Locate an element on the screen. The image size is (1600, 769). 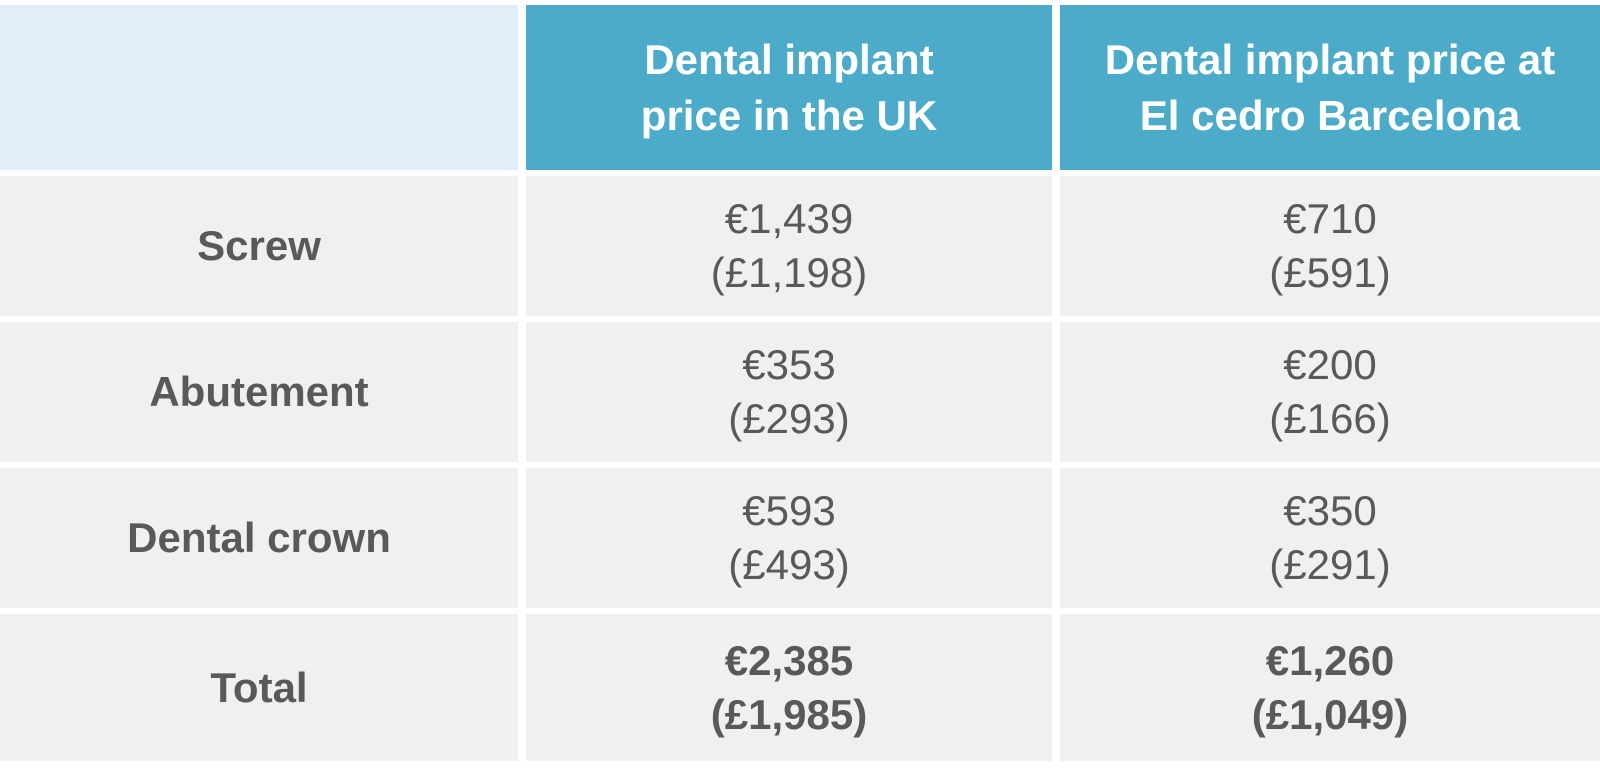
abutement-barcelona-gbp: (£166) is located at coordinates (1330, 418).